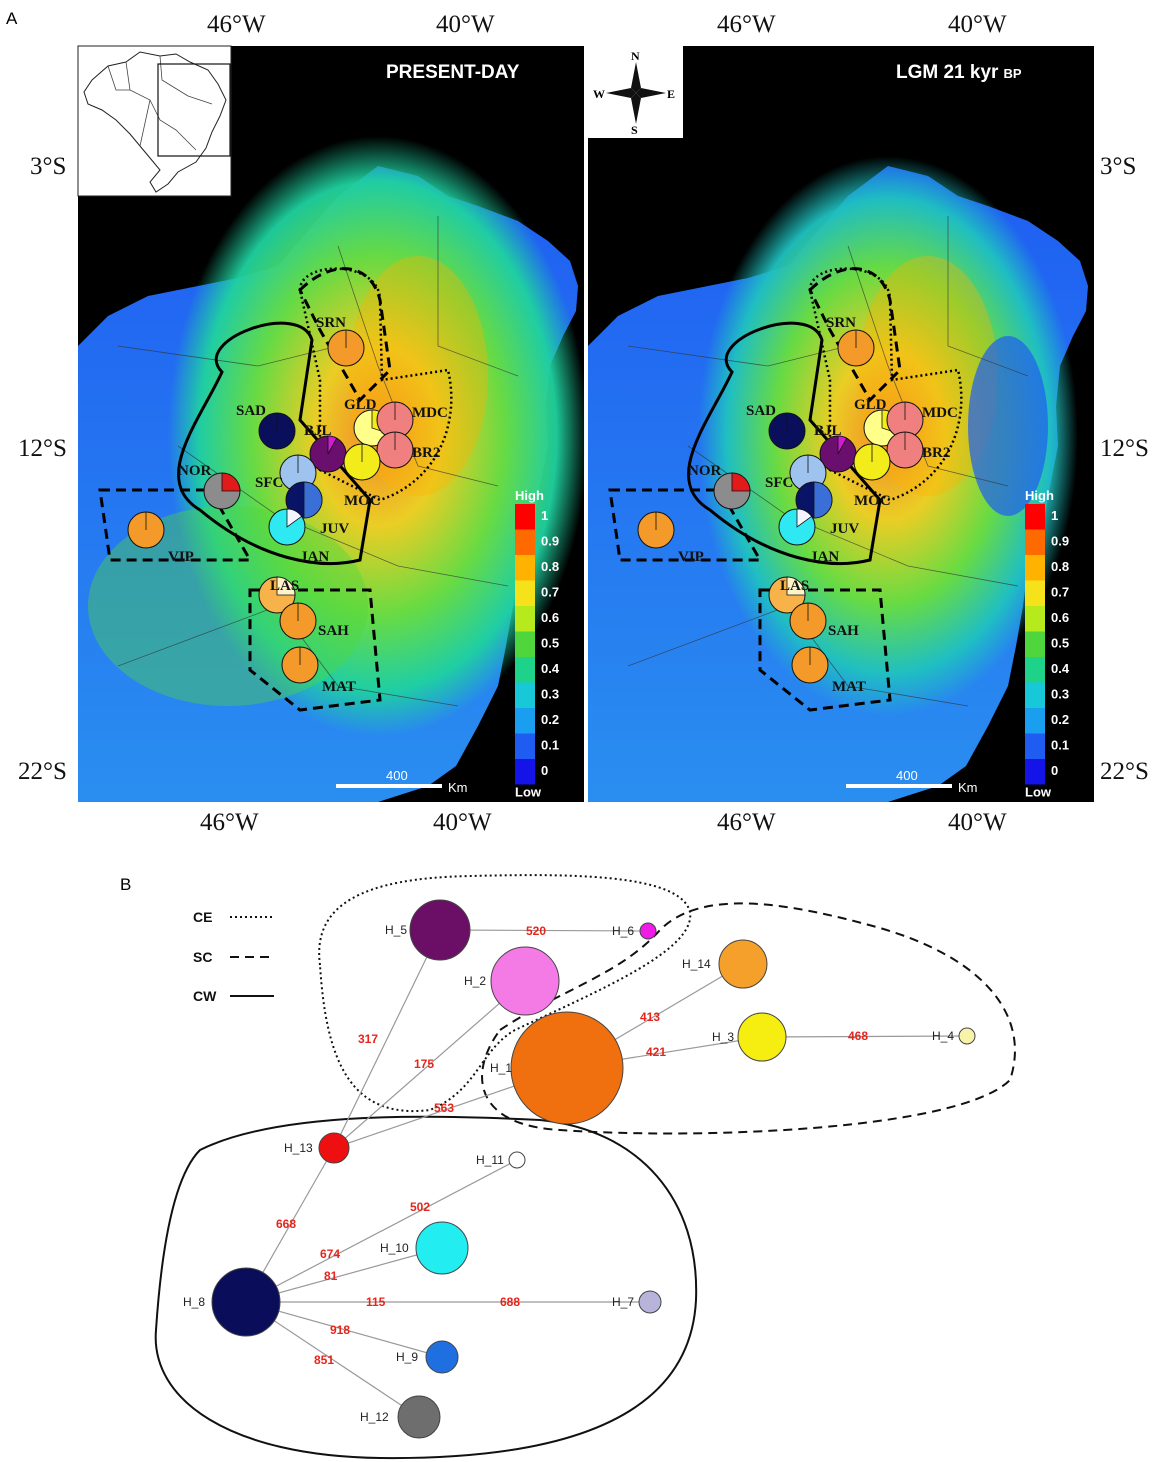 The height and width of the screenshot is (1462, 1168). Describe the element at coordinates (1008, 426) in the screenshot. I see `low-suitability-patch` at that location.